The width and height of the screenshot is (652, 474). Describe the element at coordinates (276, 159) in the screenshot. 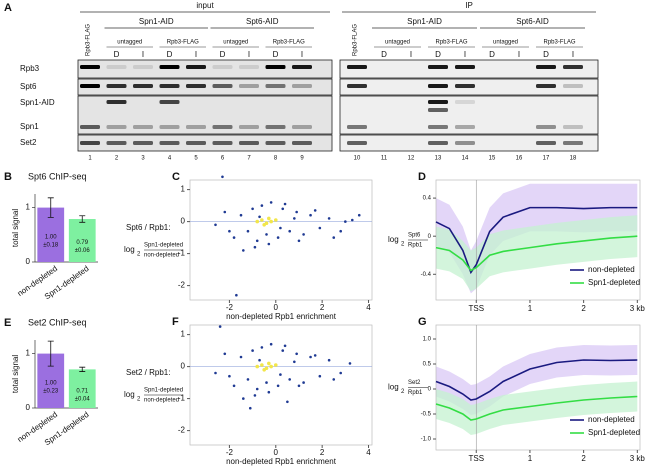

I see `lane-number: 8` at that location.